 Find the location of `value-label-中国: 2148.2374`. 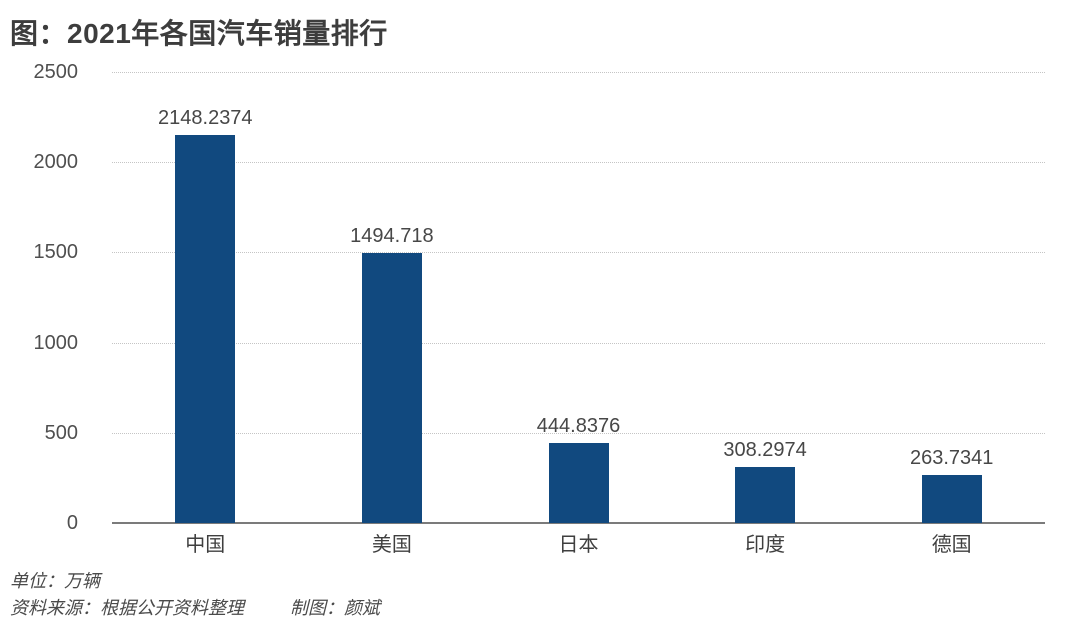

value-label-中国: 2148.2374 is located at coordinates (205, 118).